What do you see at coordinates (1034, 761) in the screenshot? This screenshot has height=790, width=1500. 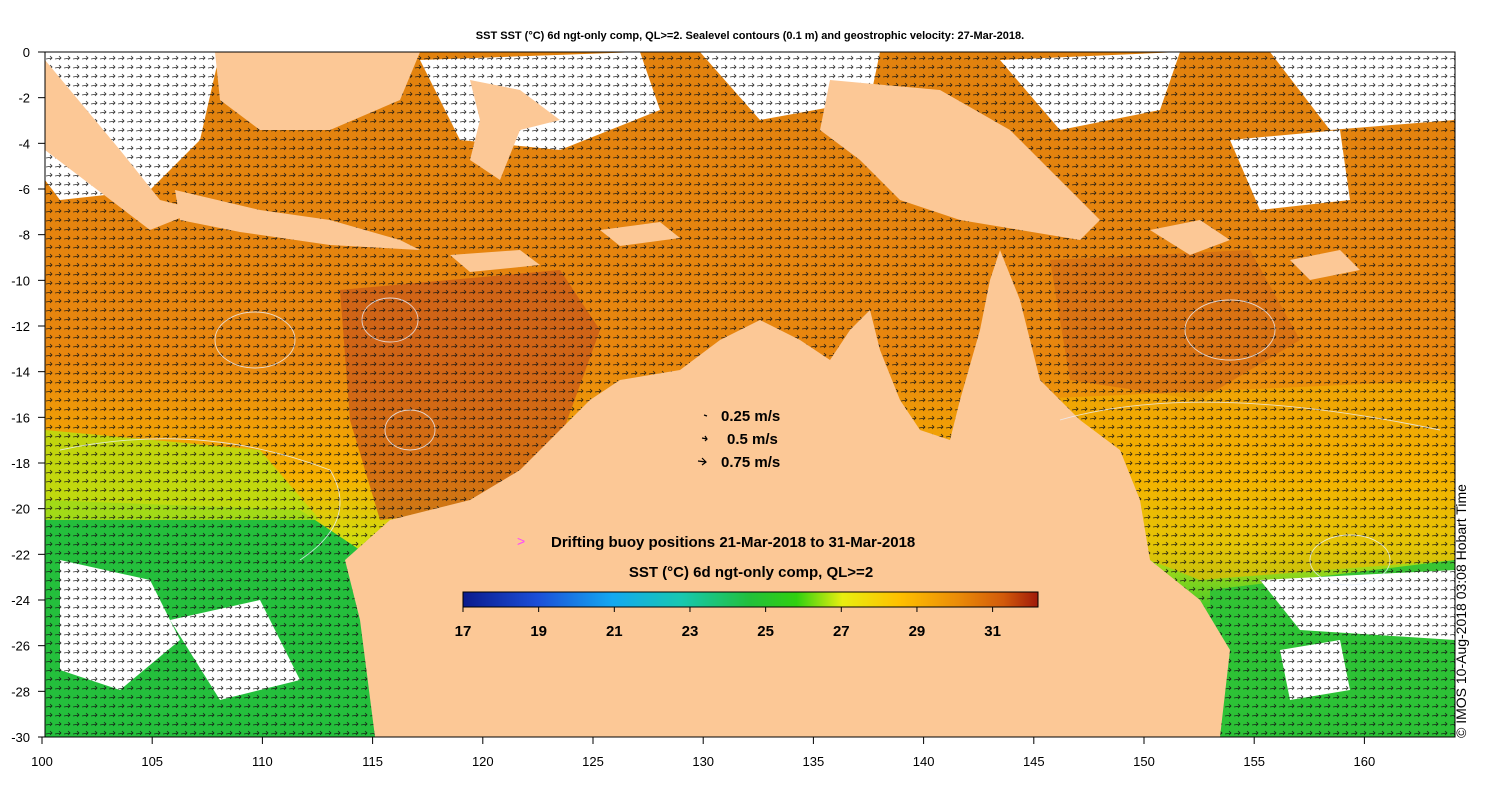 I see `lon-tick-label: 145` at bounding box center [1034, 761].